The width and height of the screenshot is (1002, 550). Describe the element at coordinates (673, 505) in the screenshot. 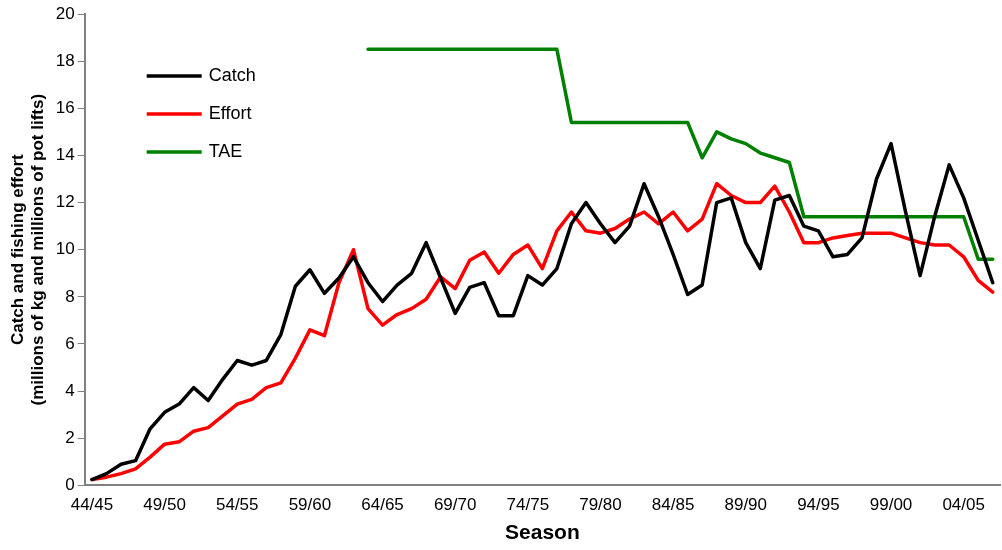

I see `x-tick-label: 84/85` at that location.